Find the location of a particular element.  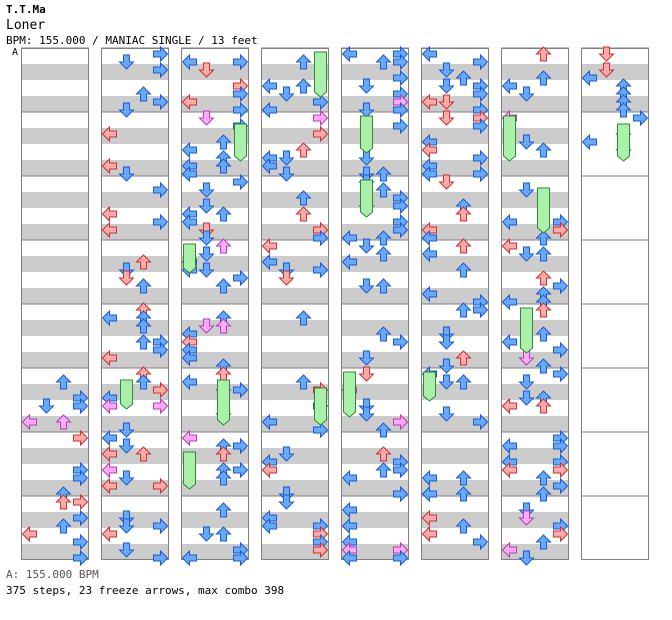

freeze-arrow is located at coordinates (526, 330).